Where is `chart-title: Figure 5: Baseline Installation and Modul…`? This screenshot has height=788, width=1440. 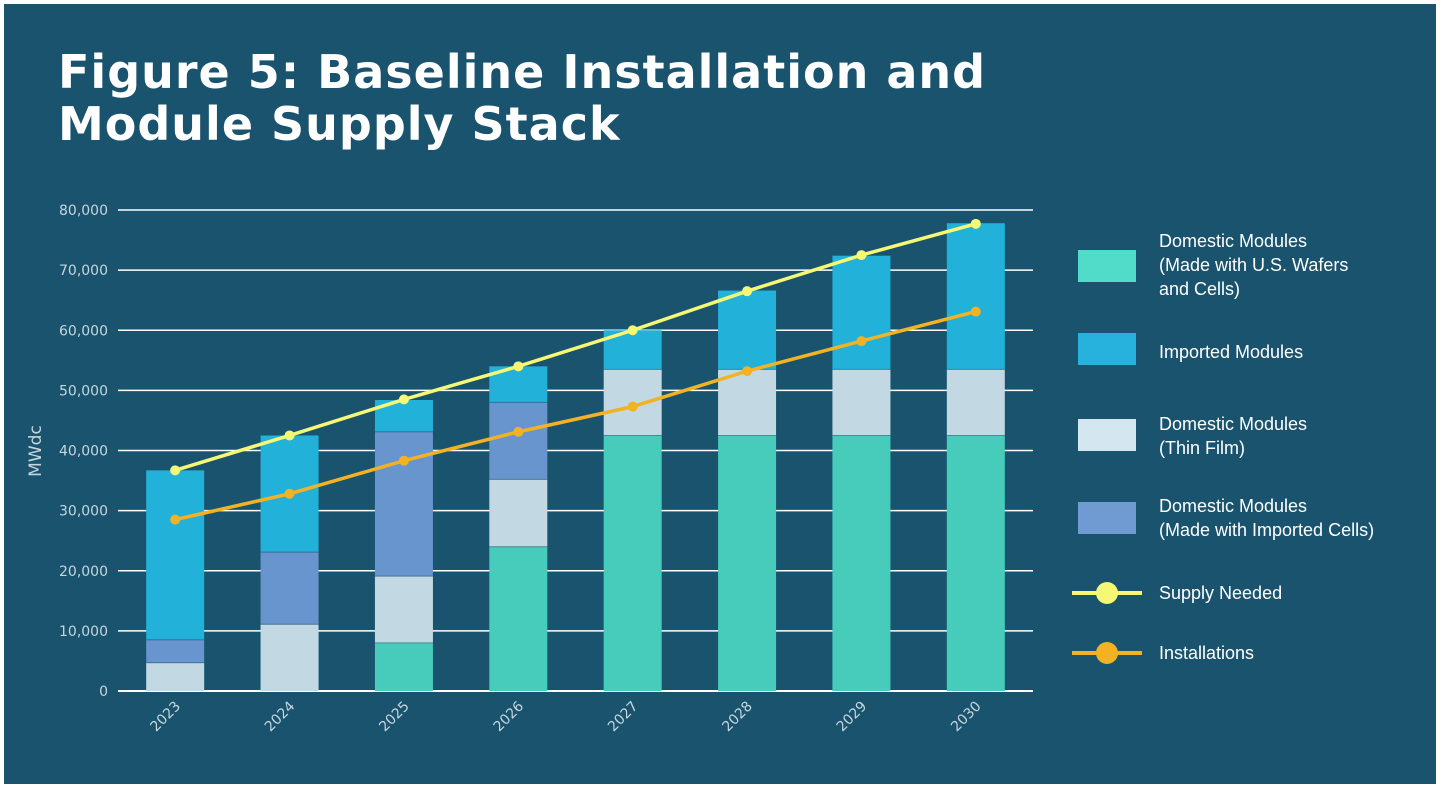
chart-title: Figure 5: Baseline Installation and Modul… is located at coordinates (558, 98).